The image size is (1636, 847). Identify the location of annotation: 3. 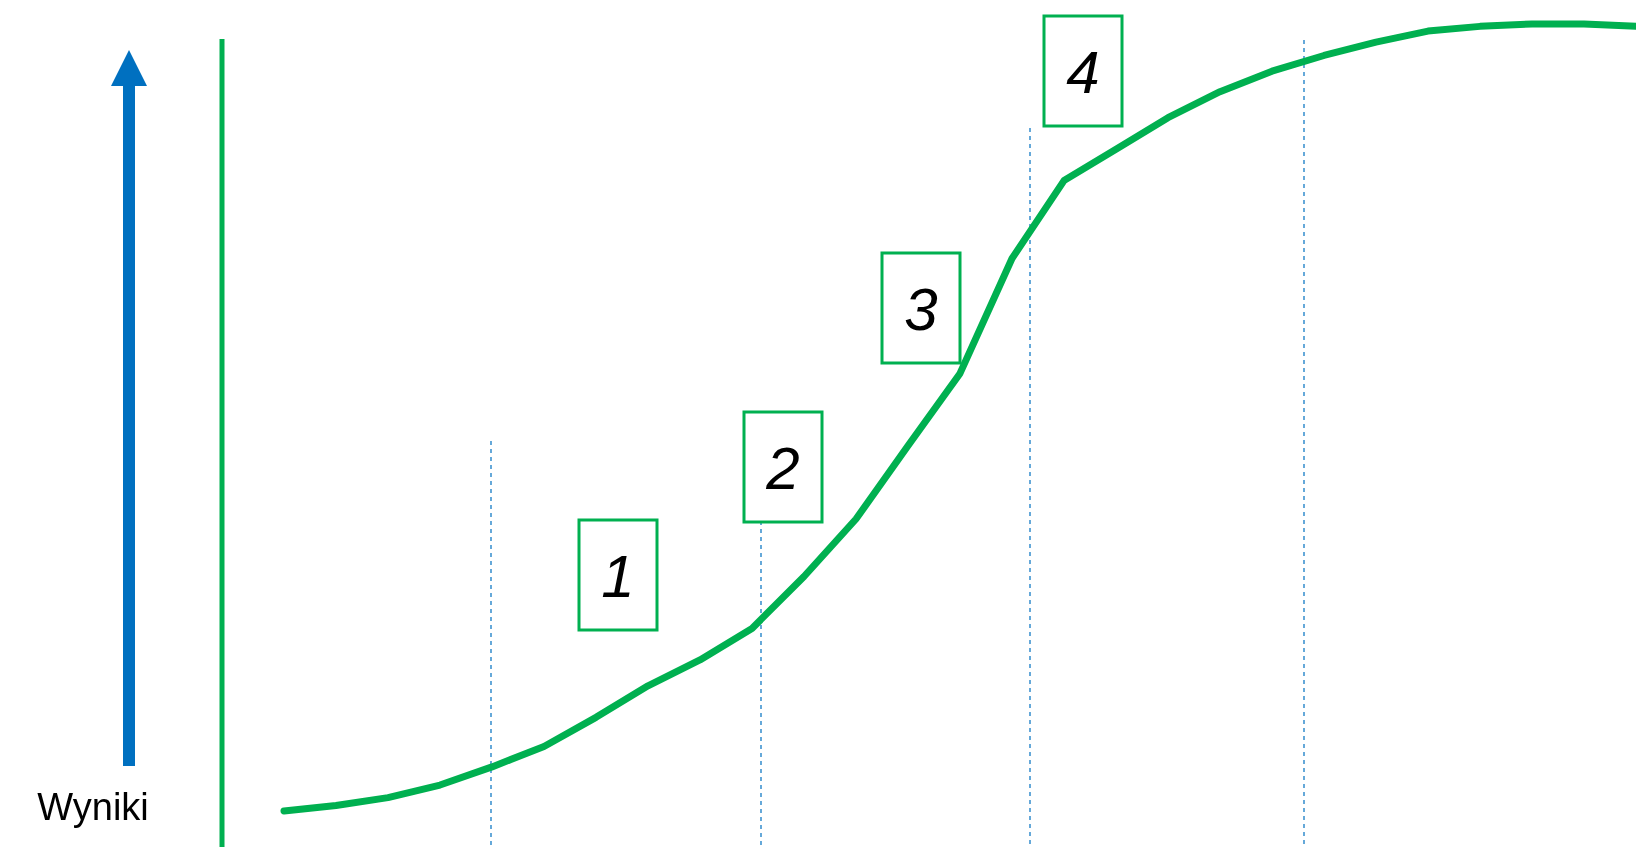
(921, 309).